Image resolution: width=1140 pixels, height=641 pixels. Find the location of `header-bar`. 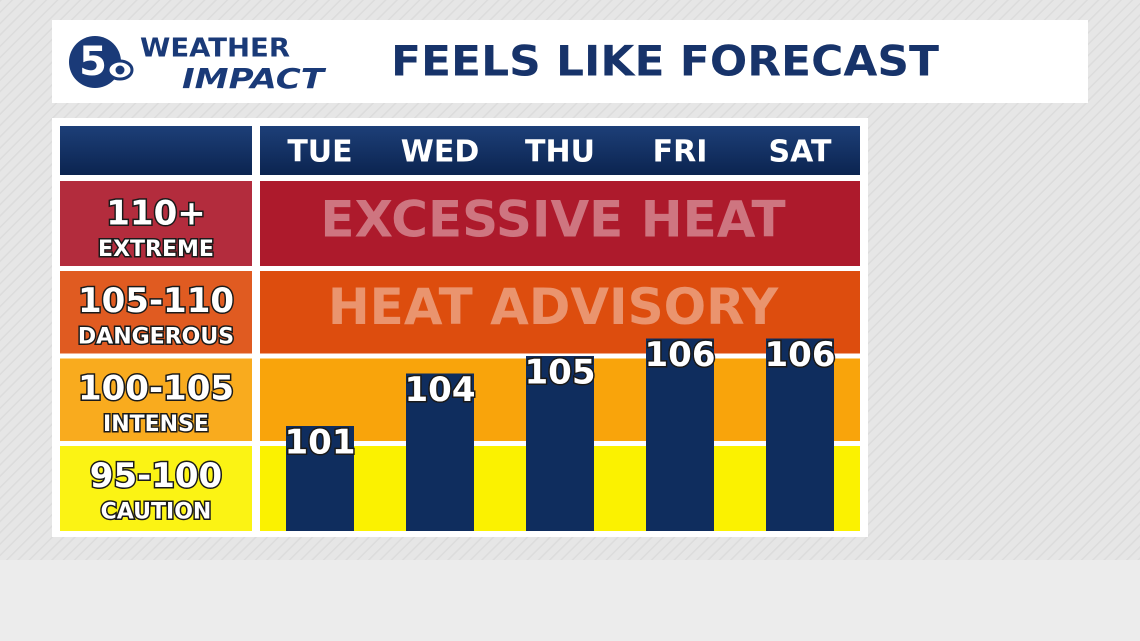

header-bar is located at coordinates (570, 61).